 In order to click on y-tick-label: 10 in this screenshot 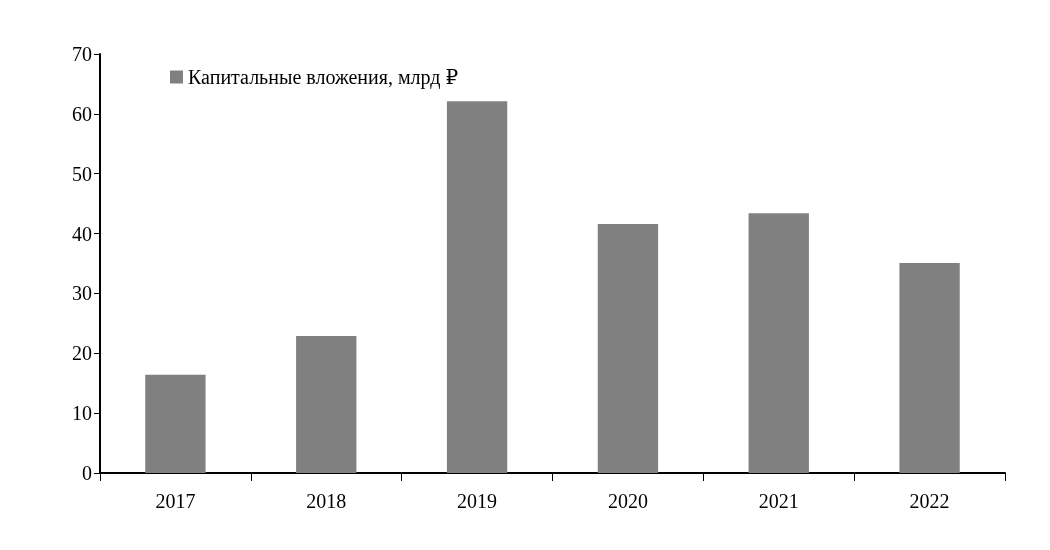, I will do `click(82, 413)`.